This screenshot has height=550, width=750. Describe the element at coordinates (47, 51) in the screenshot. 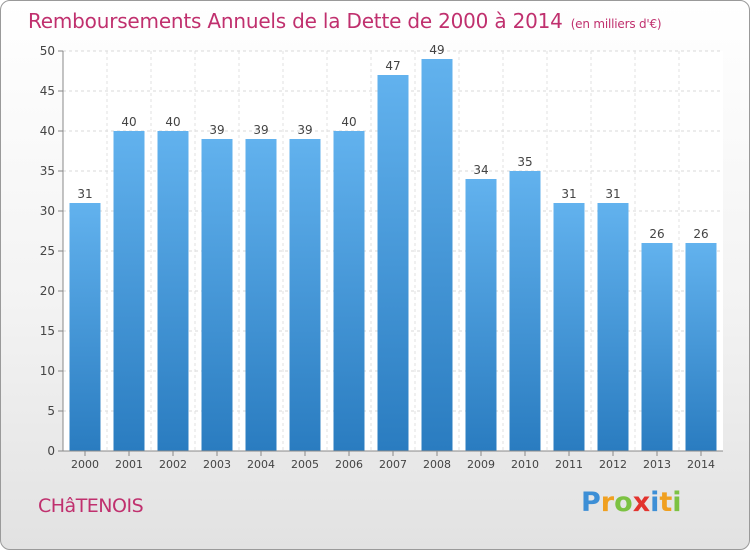

I see `y-tick-label: 50` at that location.